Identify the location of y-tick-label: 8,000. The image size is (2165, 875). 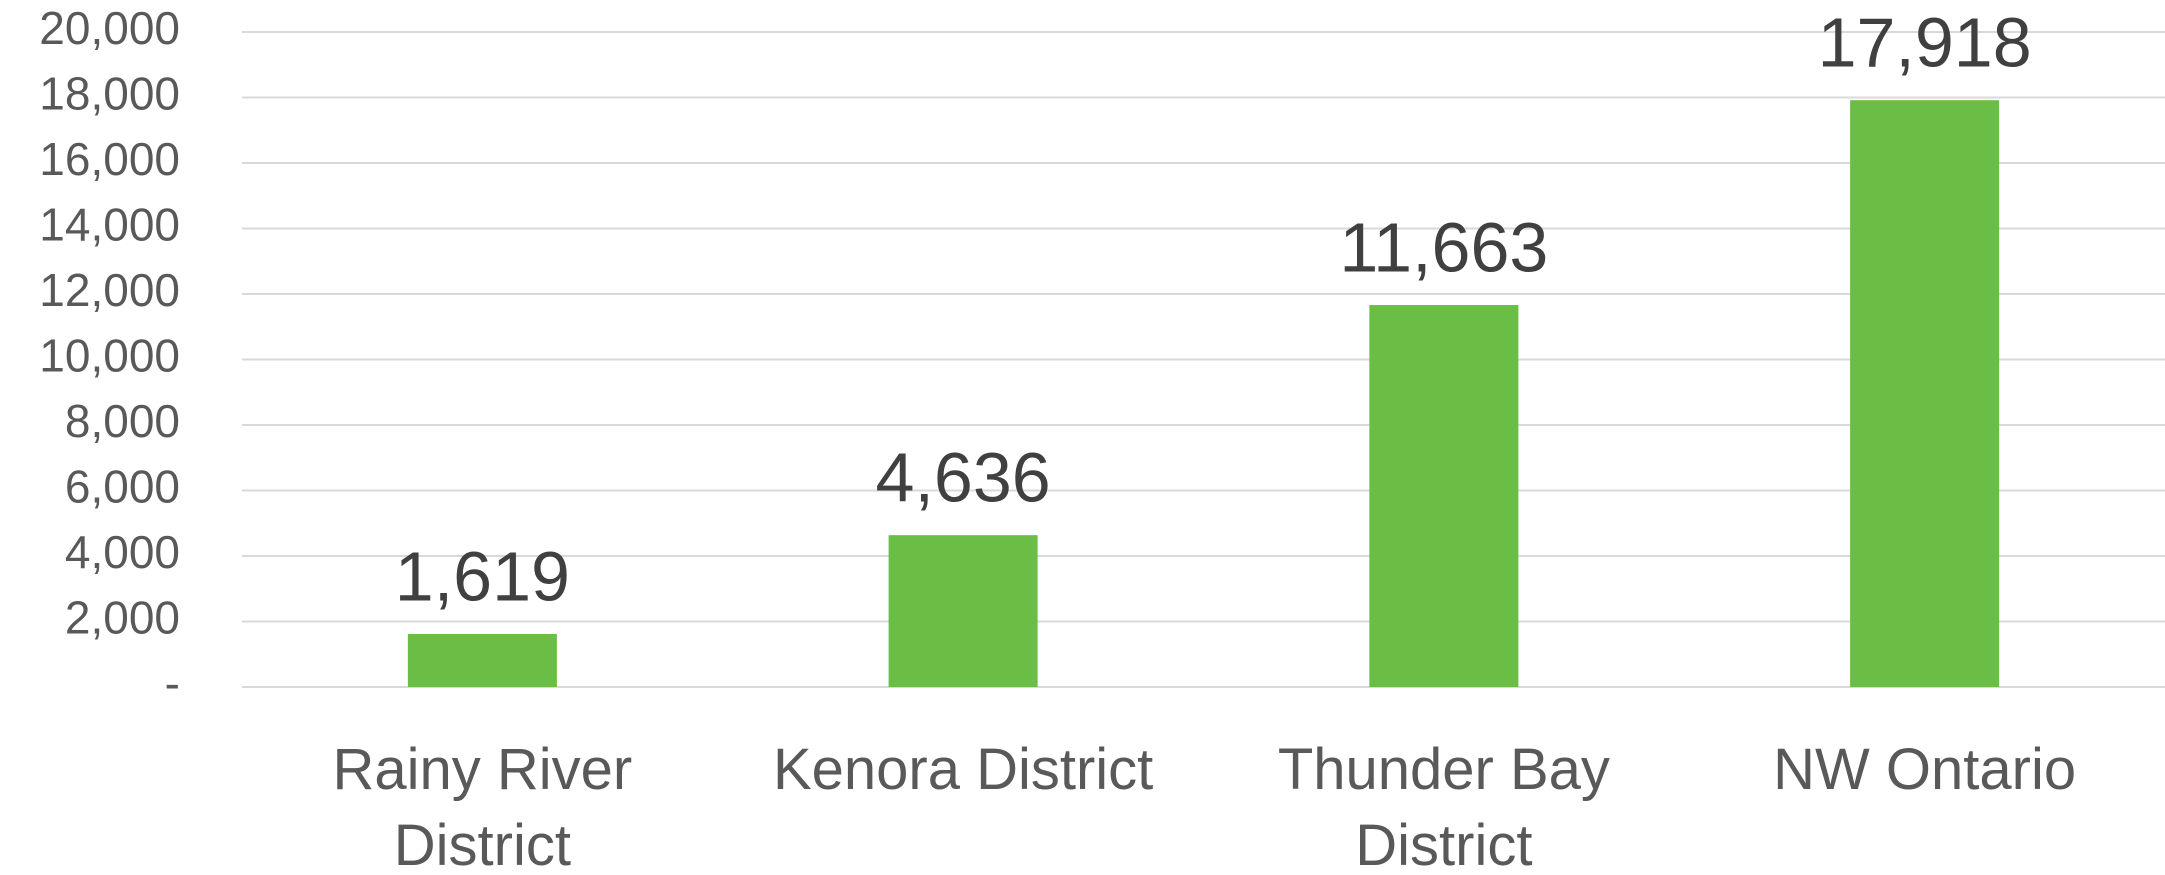
(122, 421).